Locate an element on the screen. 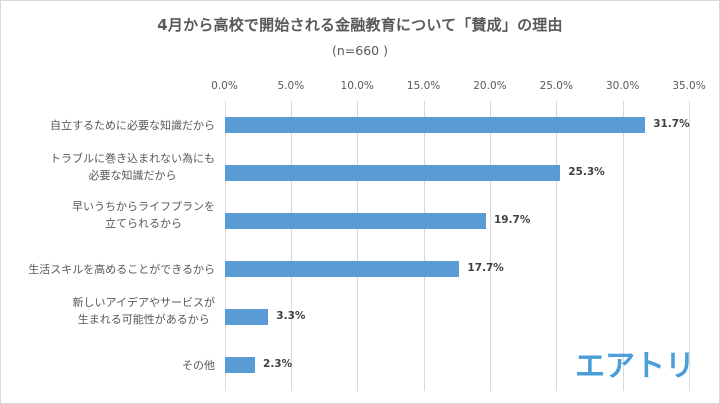  x-tick-label: 10.0% is located at coordinates (357, 86).